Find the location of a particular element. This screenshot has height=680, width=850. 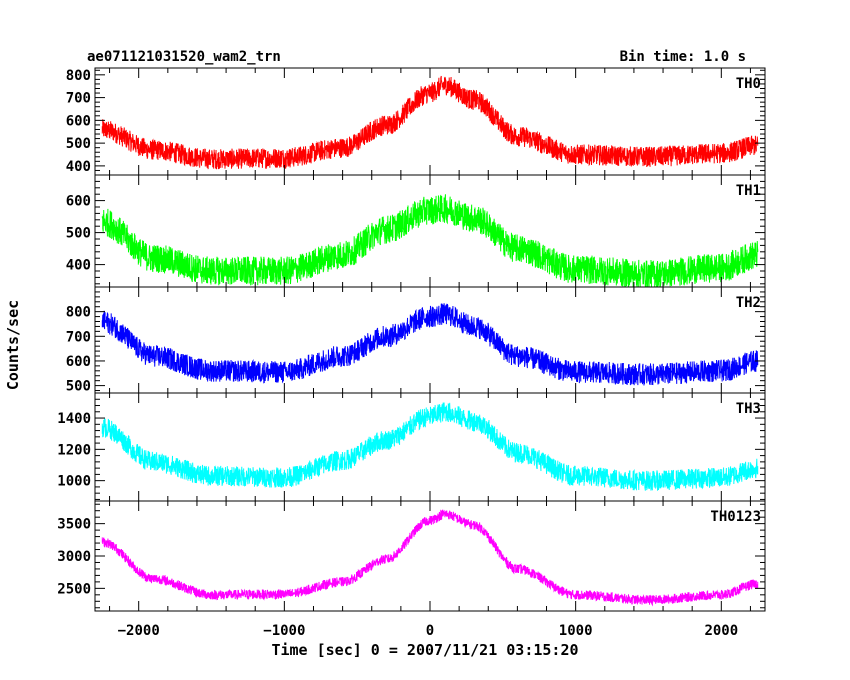

panel-th2: 500 600 700 800 TH2 is located at coordinates (416, 340).